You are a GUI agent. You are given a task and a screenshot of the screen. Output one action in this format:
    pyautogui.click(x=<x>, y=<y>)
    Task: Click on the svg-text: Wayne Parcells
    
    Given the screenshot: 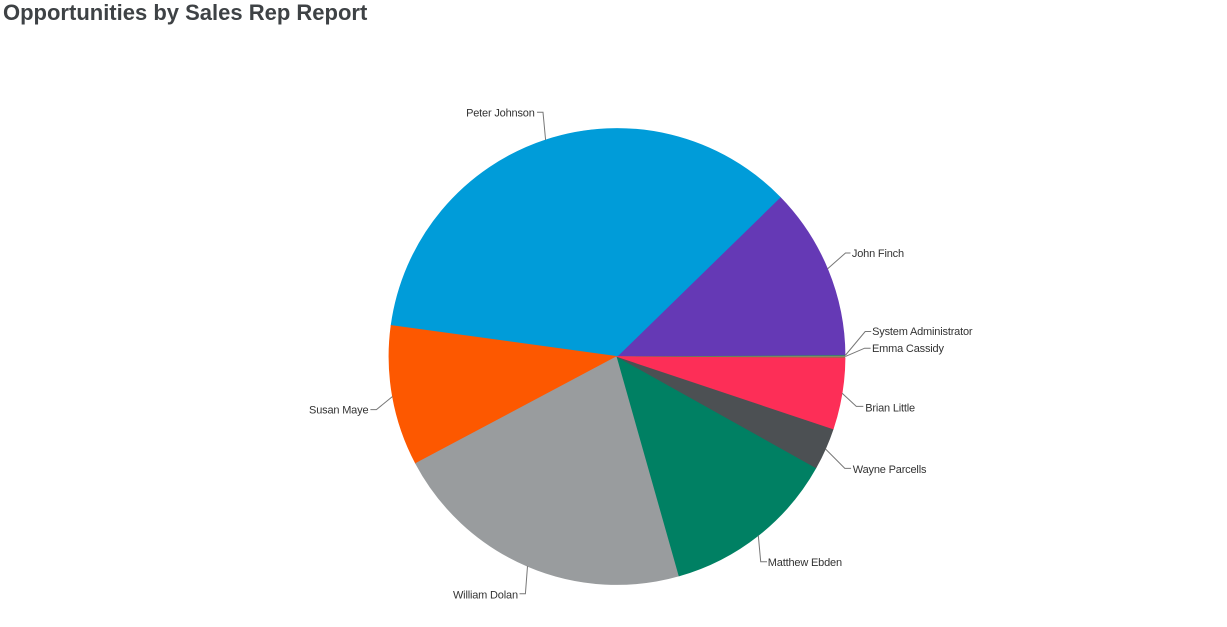 What is the action you would take?
    pyautogui.click(x=890, y=470)
    